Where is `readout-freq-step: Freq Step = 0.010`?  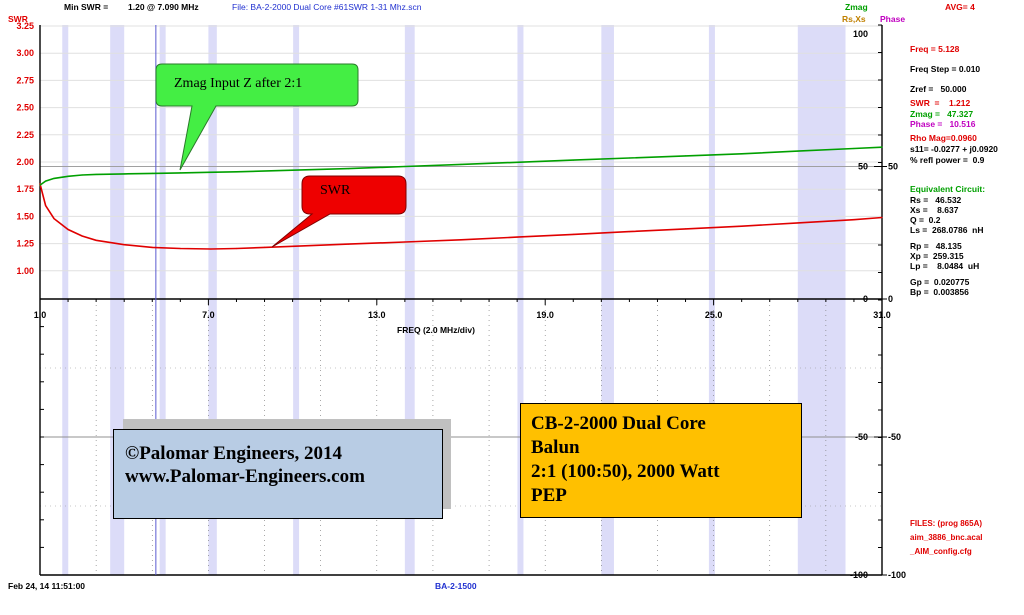
readout-freq-step: Freq Step = 0.010 is located at coordinates (945, 69).